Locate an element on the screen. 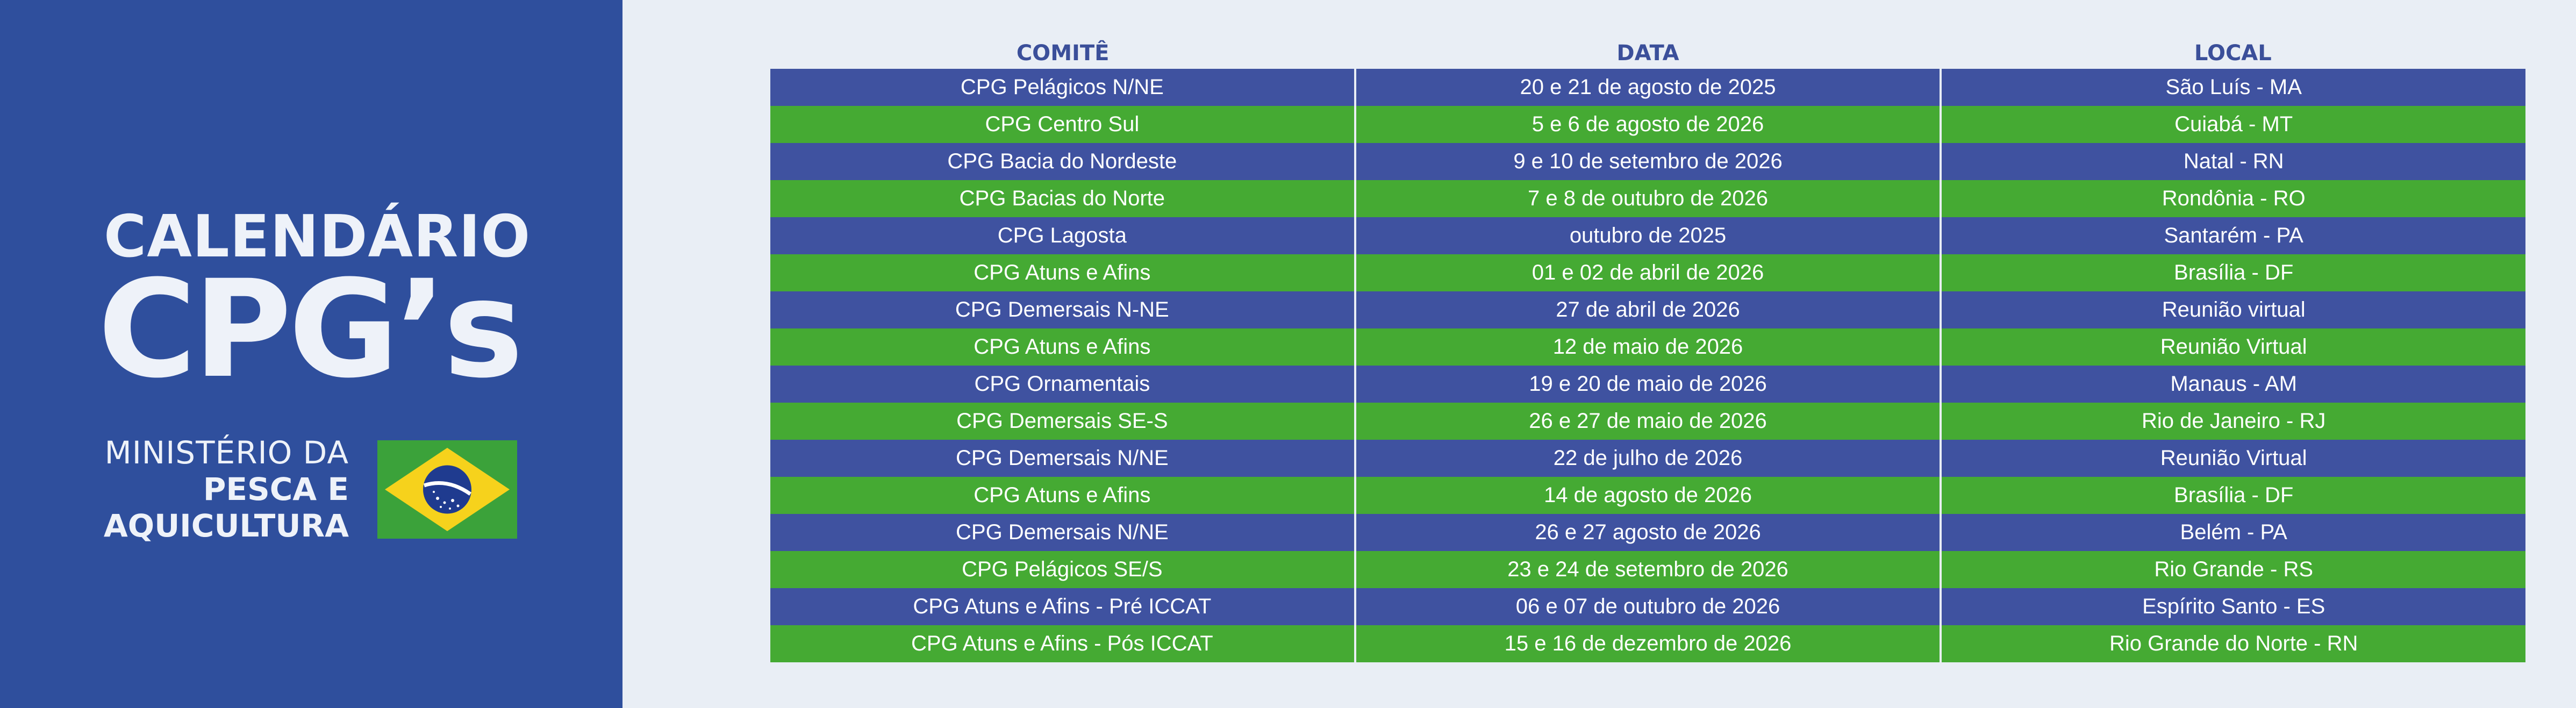  cell-data: 9 e 10 de setembro de 2026 is located at coordinates (1649, 161).